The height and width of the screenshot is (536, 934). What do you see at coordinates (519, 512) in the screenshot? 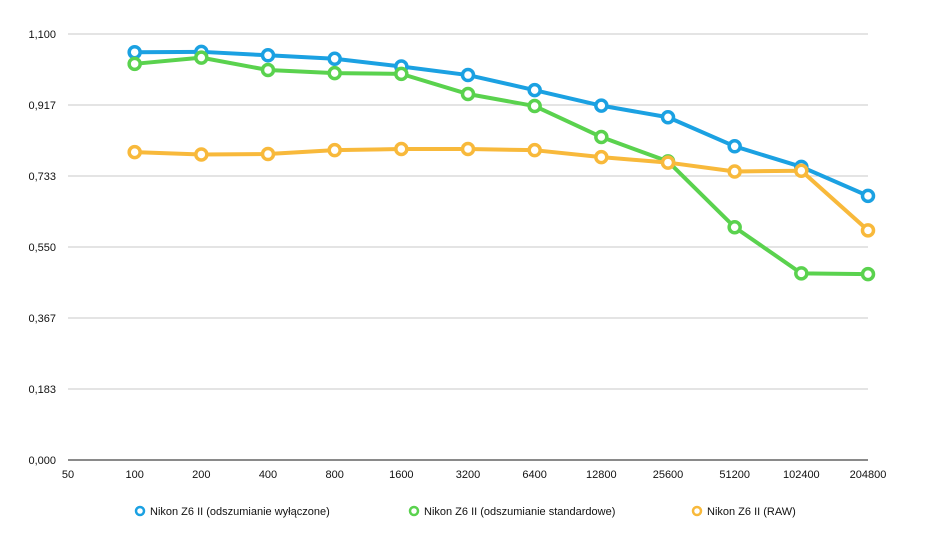
I see `legend-label: Nikon Z6 II (odszumianie standardowe)` at bounding box center [519, 512].